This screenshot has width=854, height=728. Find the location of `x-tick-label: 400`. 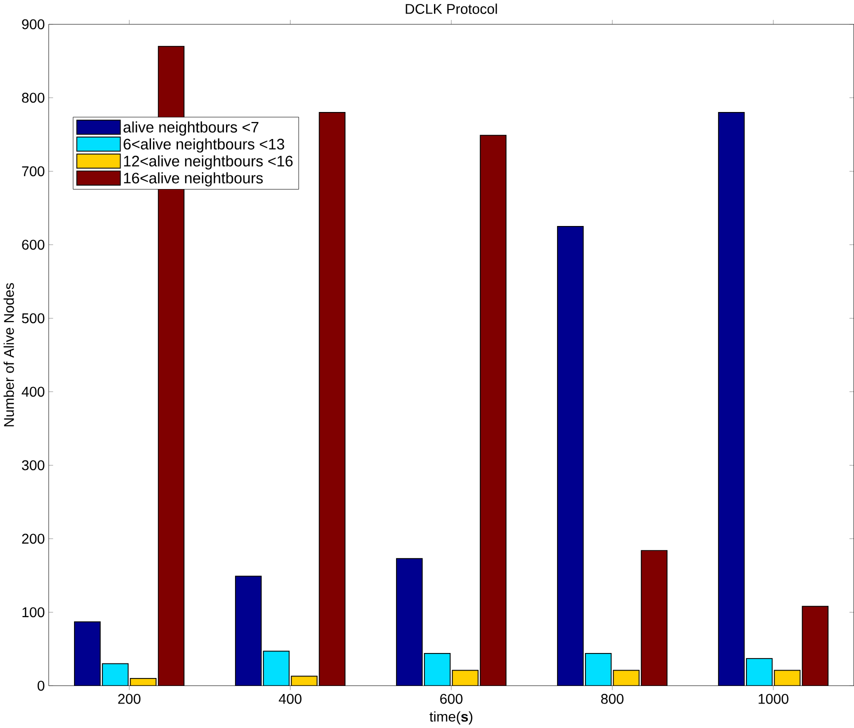

x-tick-label: 400 is located at coordinates (290, 699).